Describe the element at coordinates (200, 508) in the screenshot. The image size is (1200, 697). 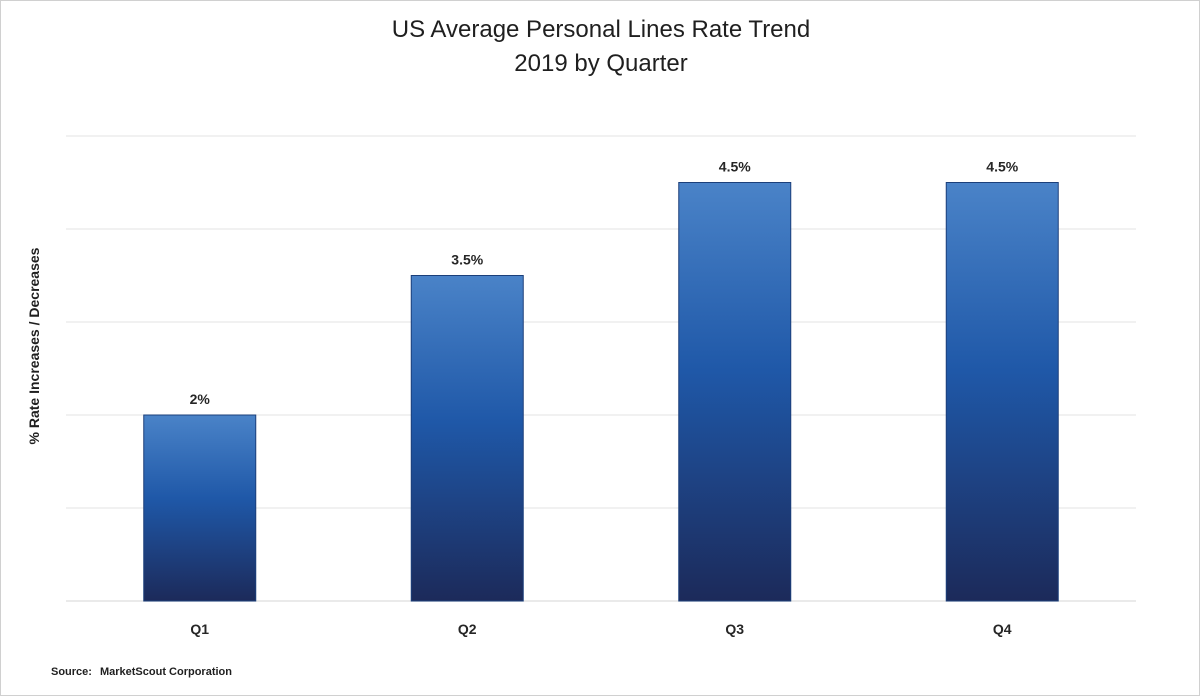
I see `bar-q1` at that location.